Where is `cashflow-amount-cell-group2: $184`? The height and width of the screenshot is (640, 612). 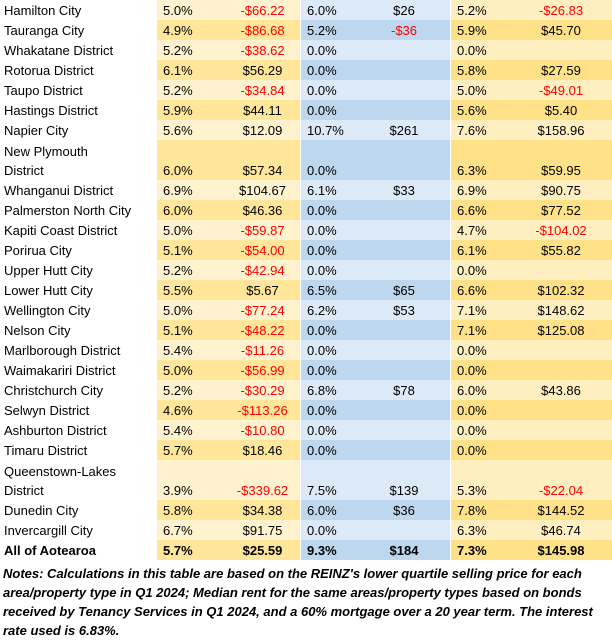 cashflow-amount-cell-group2: $184 is located at coordinates (410, 550).